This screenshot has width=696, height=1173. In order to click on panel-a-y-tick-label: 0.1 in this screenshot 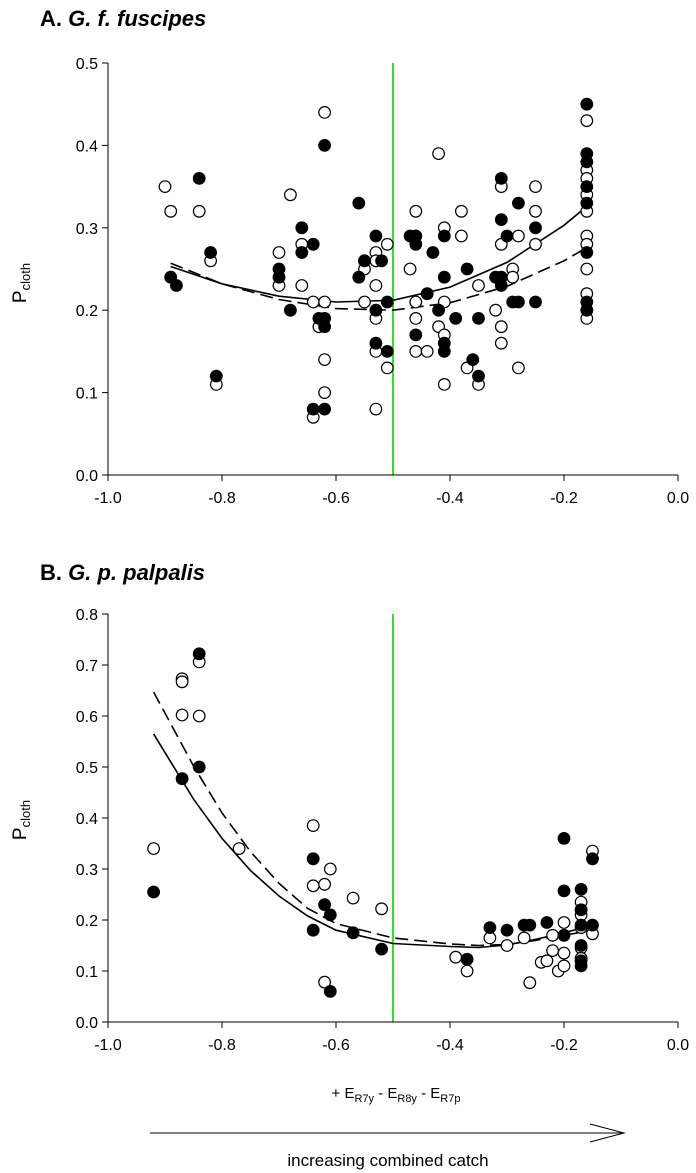, I will do `click(87, 394)`.